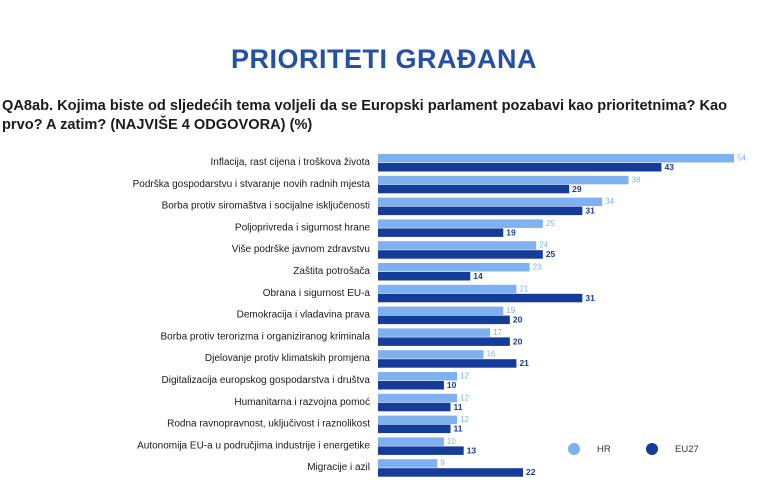 This screenshot has height=499, width=768. I want to click on value-label-eu27: 43, so click(669, 167).